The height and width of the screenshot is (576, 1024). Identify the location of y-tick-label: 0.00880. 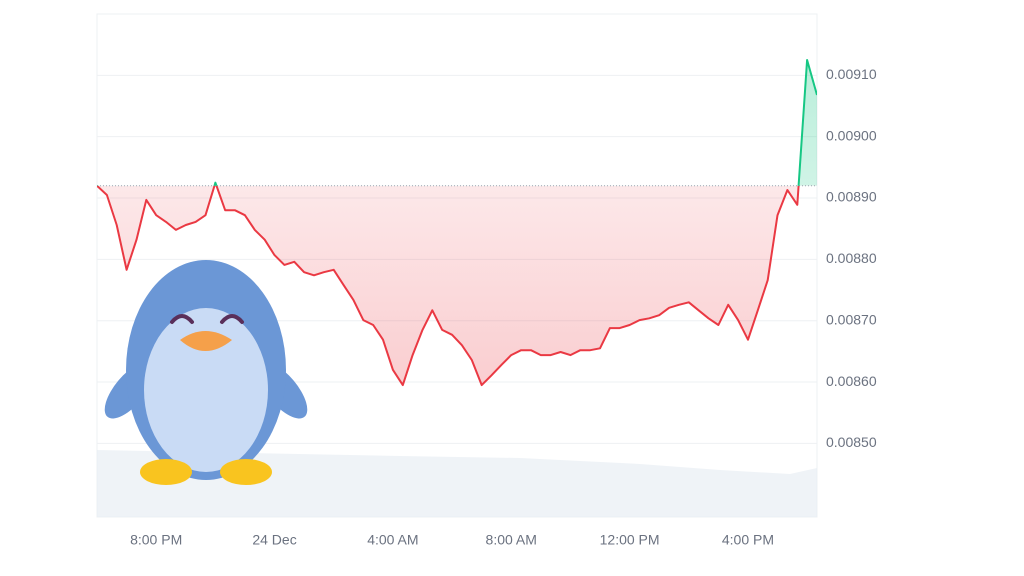
(851, 258).